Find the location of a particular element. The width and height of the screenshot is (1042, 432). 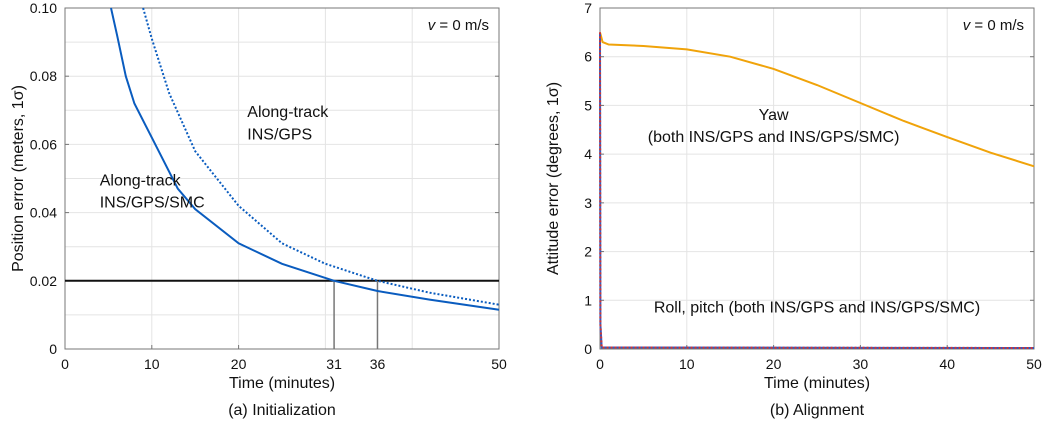

x-tick-label: 31 is located at coordinates (334, 364).